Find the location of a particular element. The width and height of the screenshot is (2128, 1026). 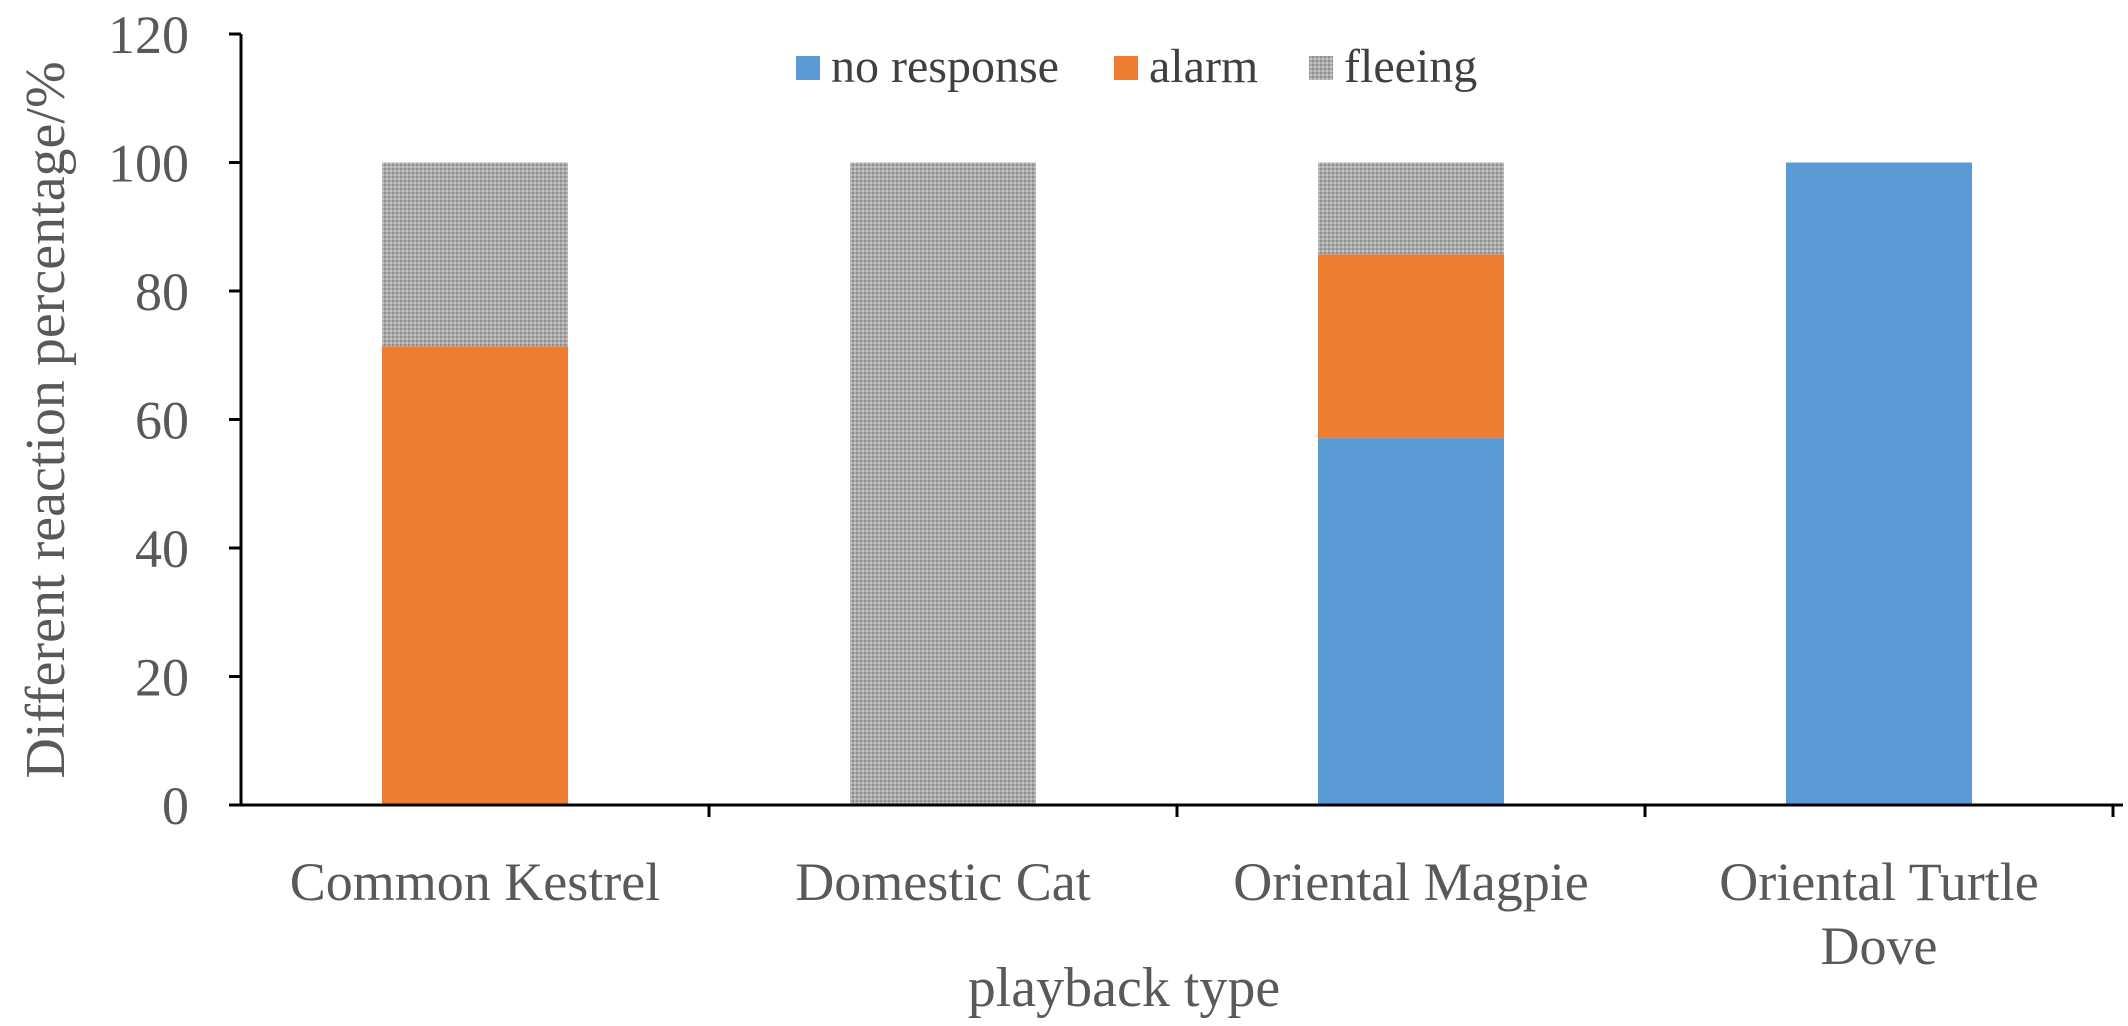

legend-label-fleeing: fleeing is located at coordinates (1410, 66).